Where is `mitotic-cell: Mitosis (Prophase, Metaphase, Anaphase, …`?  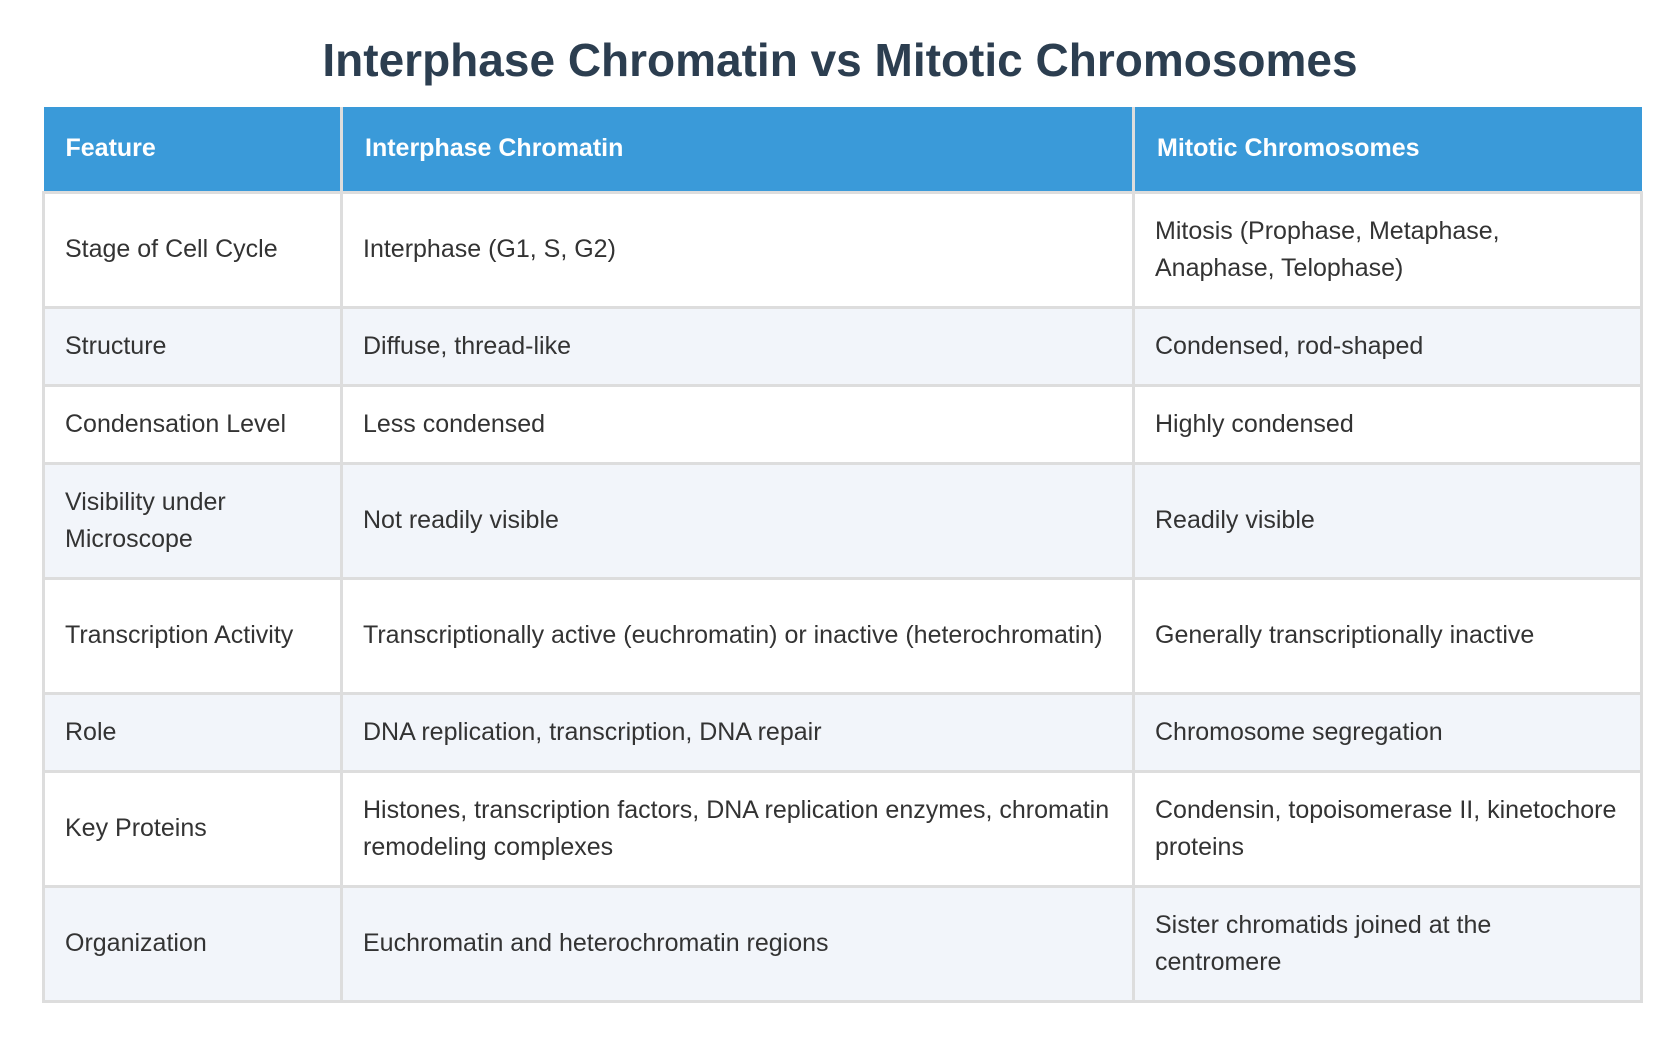 mitotic-cell: Mitosis (Prophase, Metaphase, Anaphase, … is located at coordinates (1387, 249).